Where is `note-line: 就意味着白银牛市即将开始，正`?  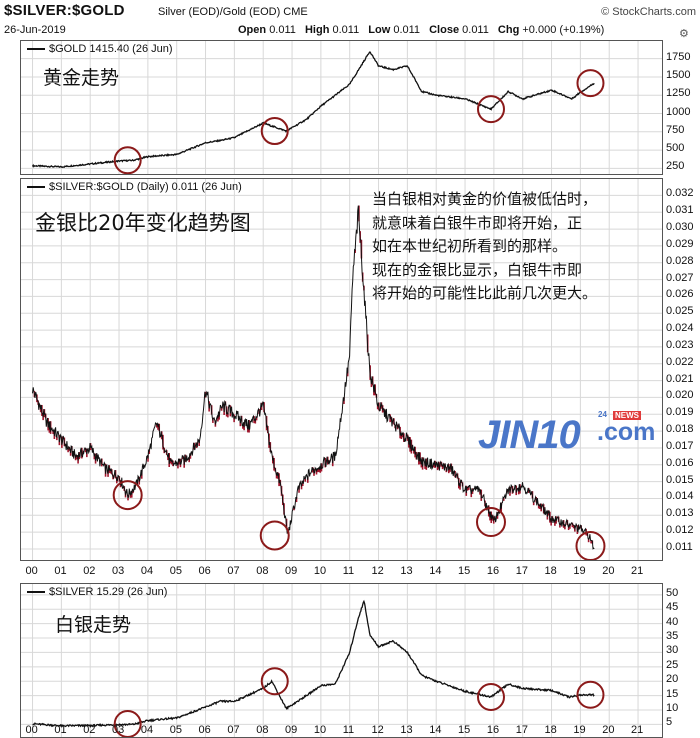 note-line: 就意味着白银牛市即将开始，正 is located at coordinates (477, 222).